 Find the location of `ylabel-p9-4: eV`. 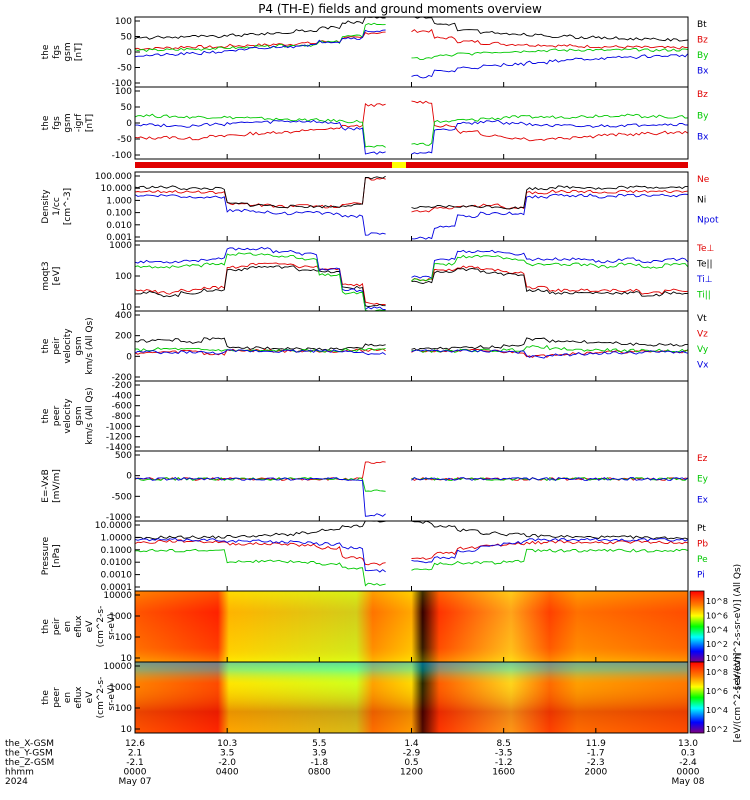

ylabel-p9-4: eV is located at coordinates (90, 626).